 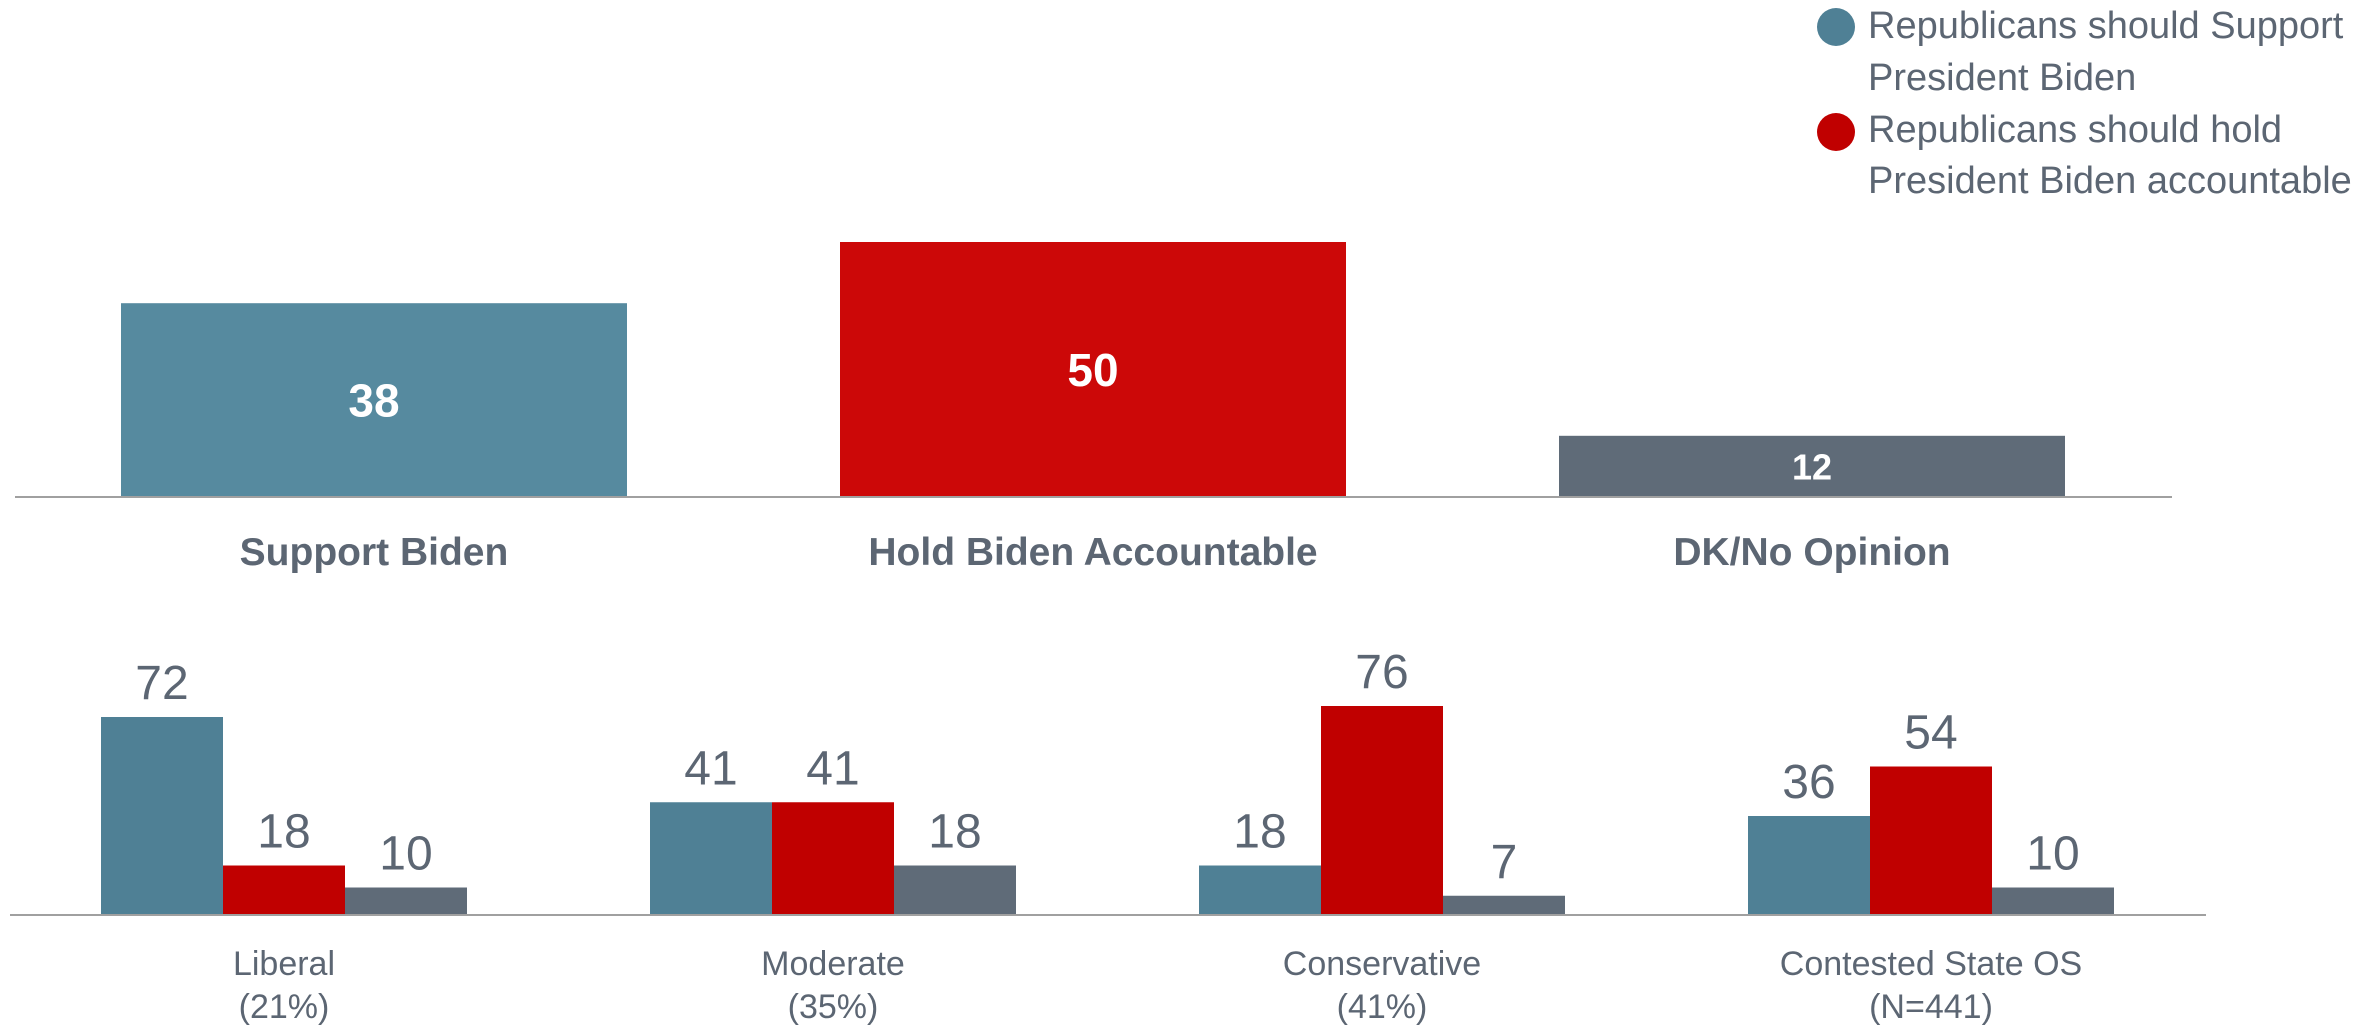 I want to click on category-label-hold-biden-accountable: Hold Biden Accountable, so click(x=1092, y=552).